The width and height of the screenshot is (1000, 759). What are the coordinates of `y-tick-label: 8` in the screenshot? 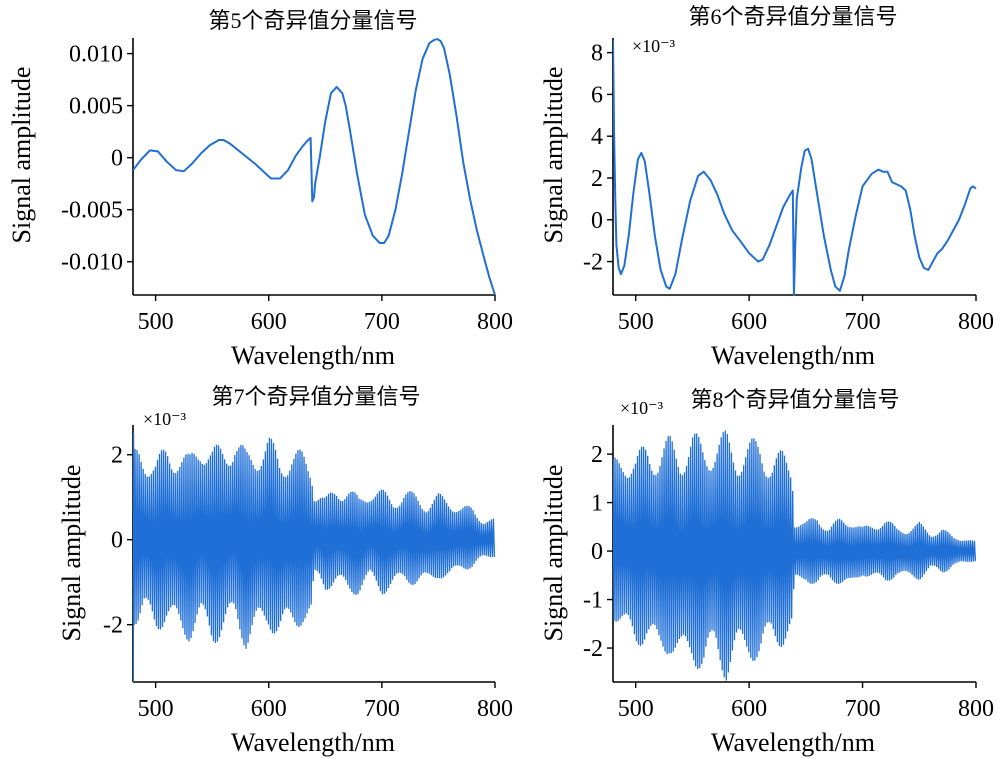 It's located at (597, 54).